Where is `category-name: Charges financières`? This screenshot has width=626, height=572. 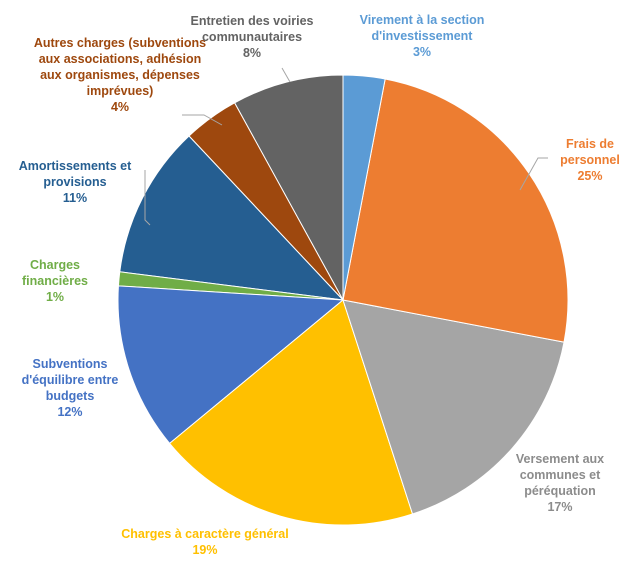
category-name: Charges financières is located at coordinates (54, 273).